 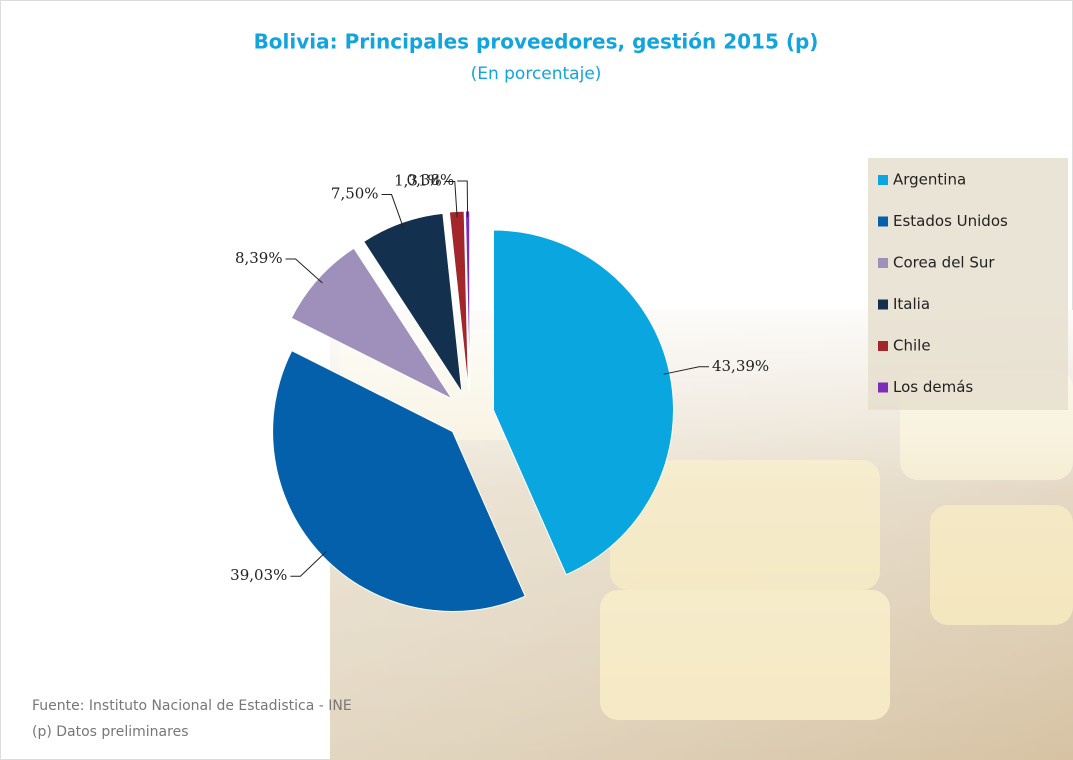 I want to click on value-label: 39,03%, so click(x=258, y=575).